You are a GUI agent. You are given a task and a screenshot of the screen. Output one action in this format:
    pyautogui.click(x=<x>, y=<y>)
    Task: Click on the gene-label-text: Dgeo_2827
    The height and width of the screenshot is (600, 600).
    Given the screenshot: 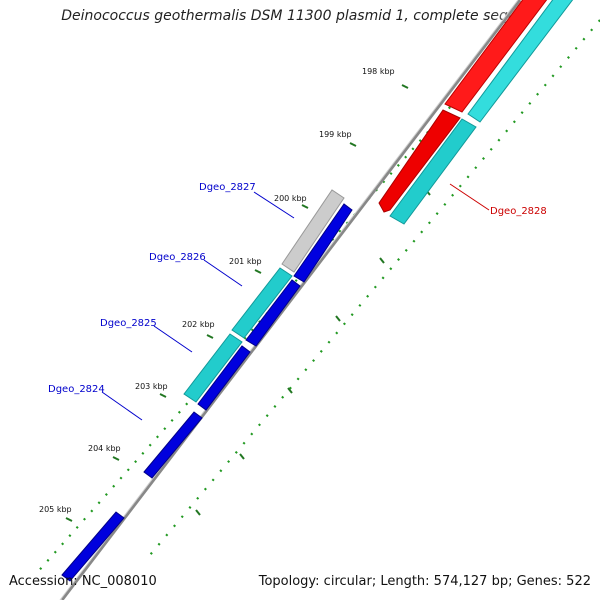 What is the action you would take?
    pyautogui.click(x=227, y=187)
    